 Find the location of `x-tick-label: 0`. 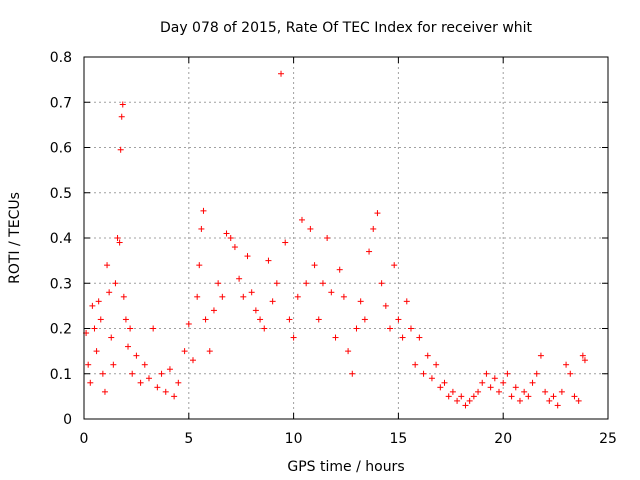

x-tick-label: 0 is located at coordinates (84, 439).